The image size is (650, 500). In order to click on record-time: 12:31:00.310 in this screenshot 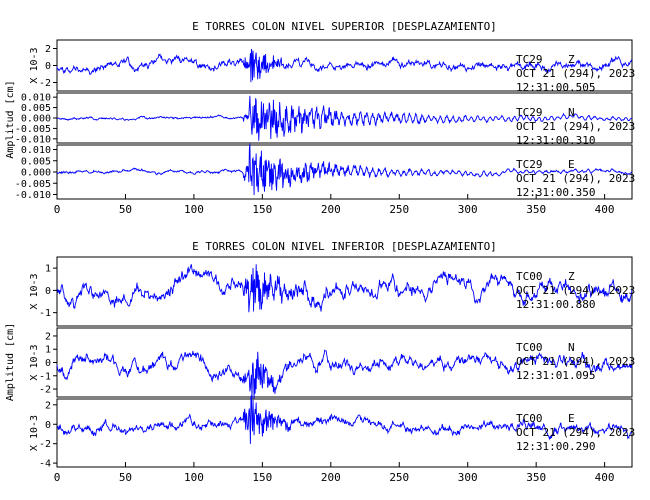, I will do `click(555, 140)`.